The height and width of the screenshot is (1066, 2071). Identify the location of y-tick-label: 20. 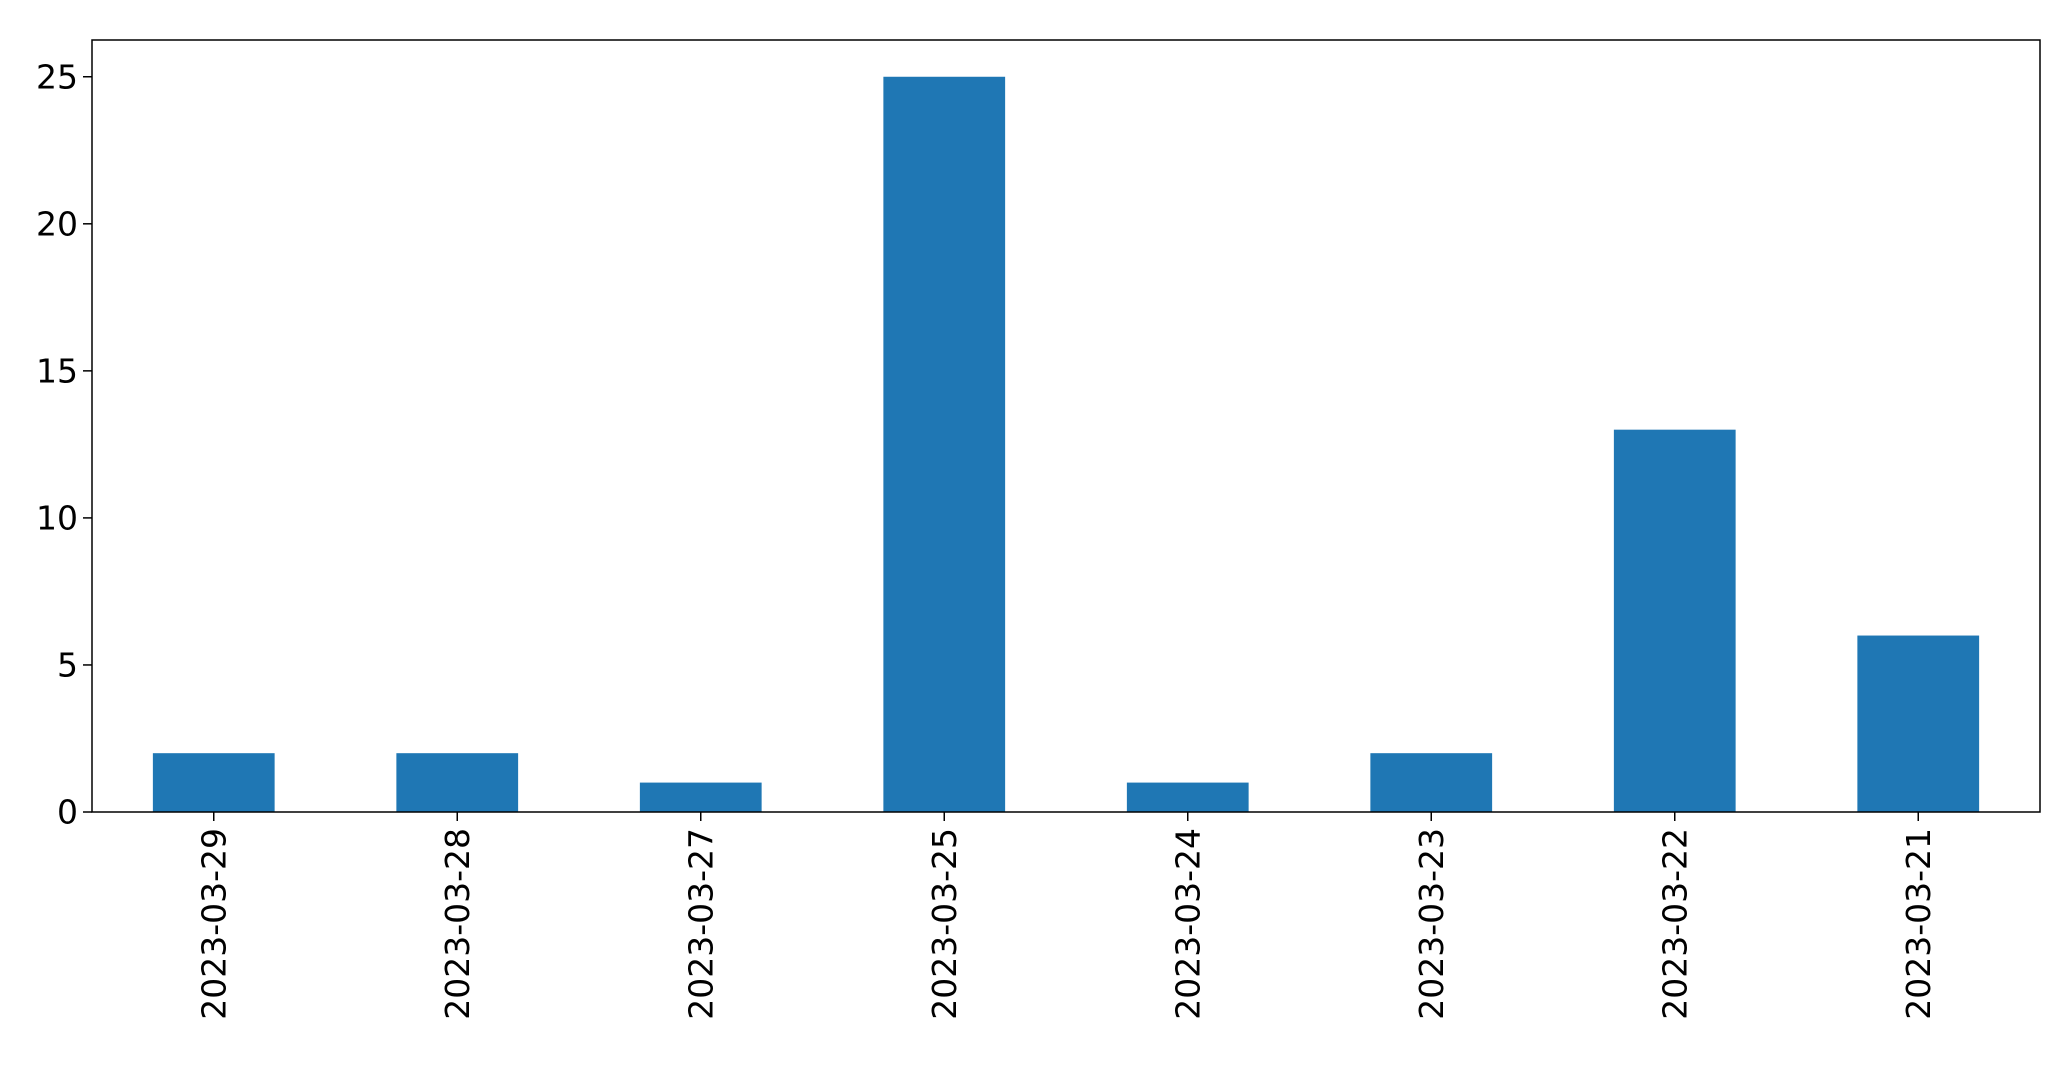
(57, 223).